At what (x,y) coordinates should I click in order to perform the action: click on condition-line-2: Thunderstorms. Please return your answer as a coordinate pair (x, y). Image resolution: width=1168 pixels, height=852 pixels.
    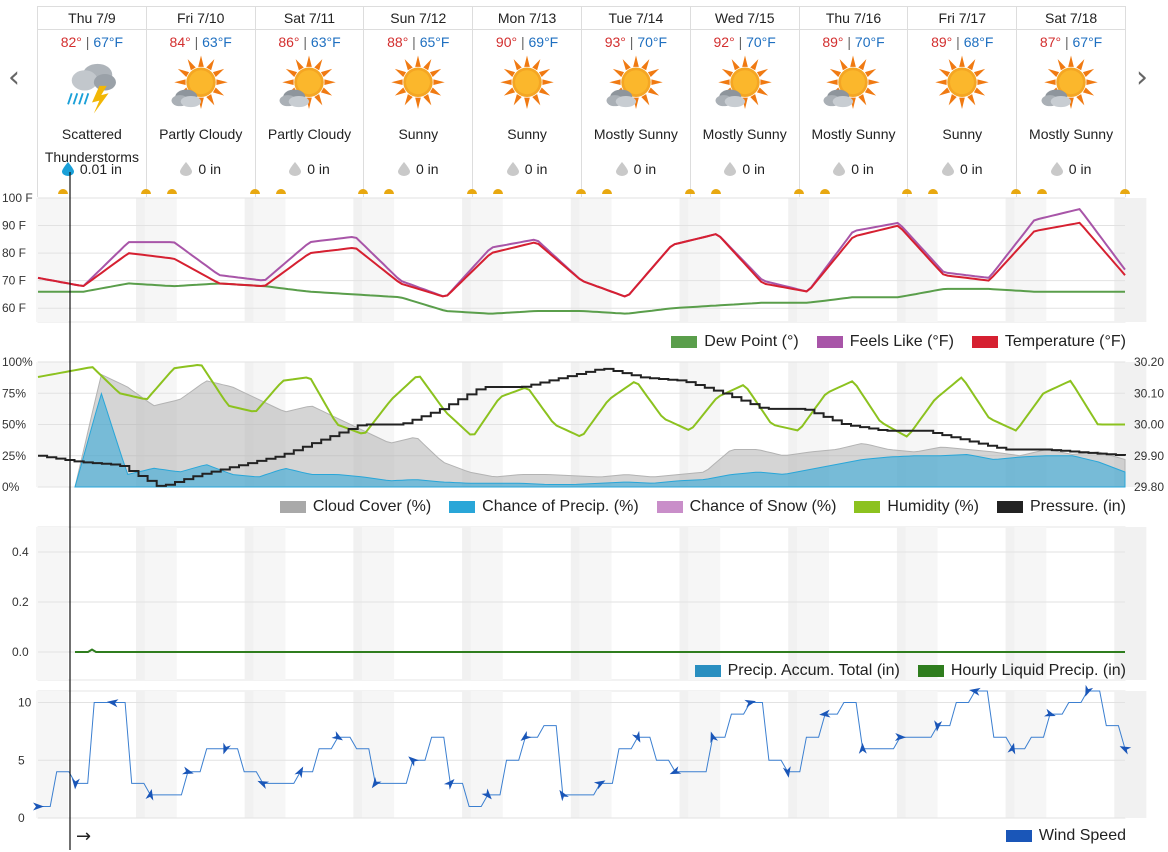
    Looking at the image, I should click on (91, 157).